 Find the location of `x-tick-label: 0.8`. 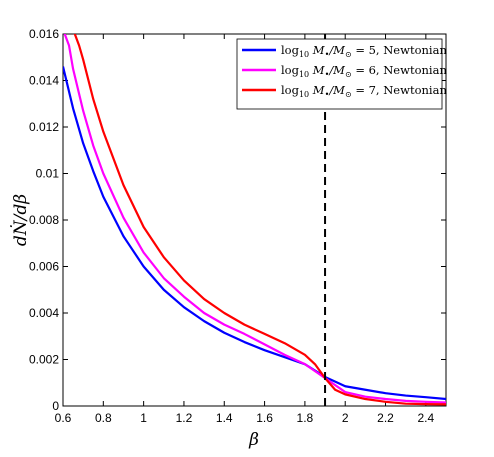

x-tick-label: 0.8 is located at coordinates (103, 418).